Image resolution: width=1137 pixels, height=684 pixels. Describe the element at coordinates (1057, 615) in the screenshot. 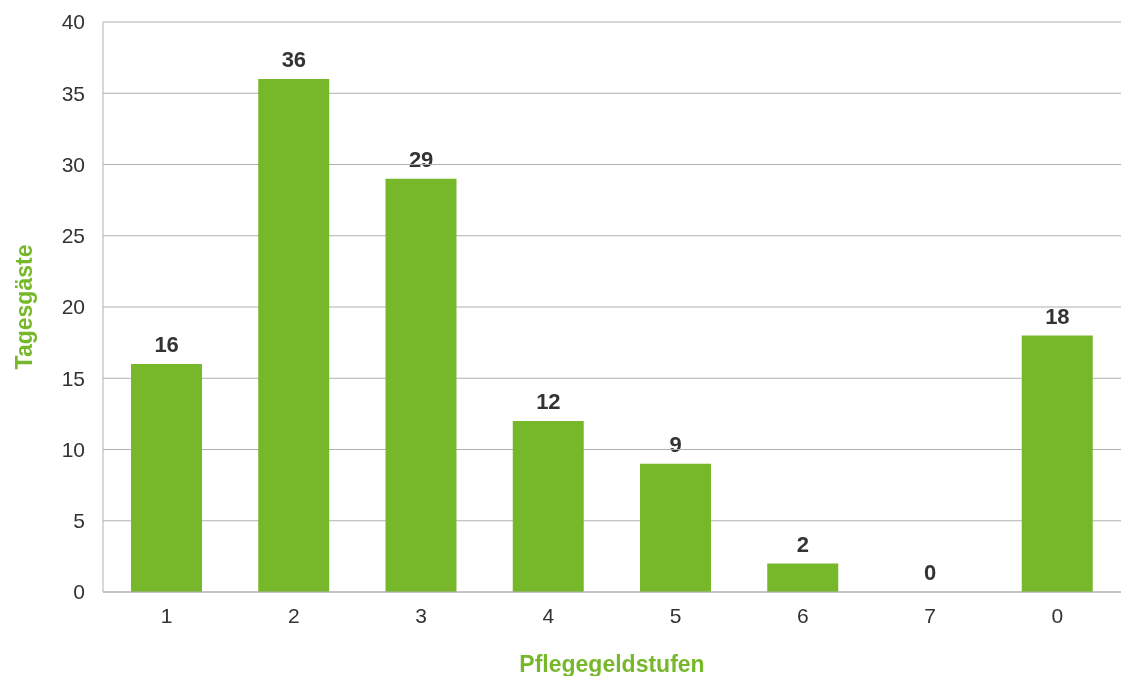

I see `x-tick-label: 0` at that location.